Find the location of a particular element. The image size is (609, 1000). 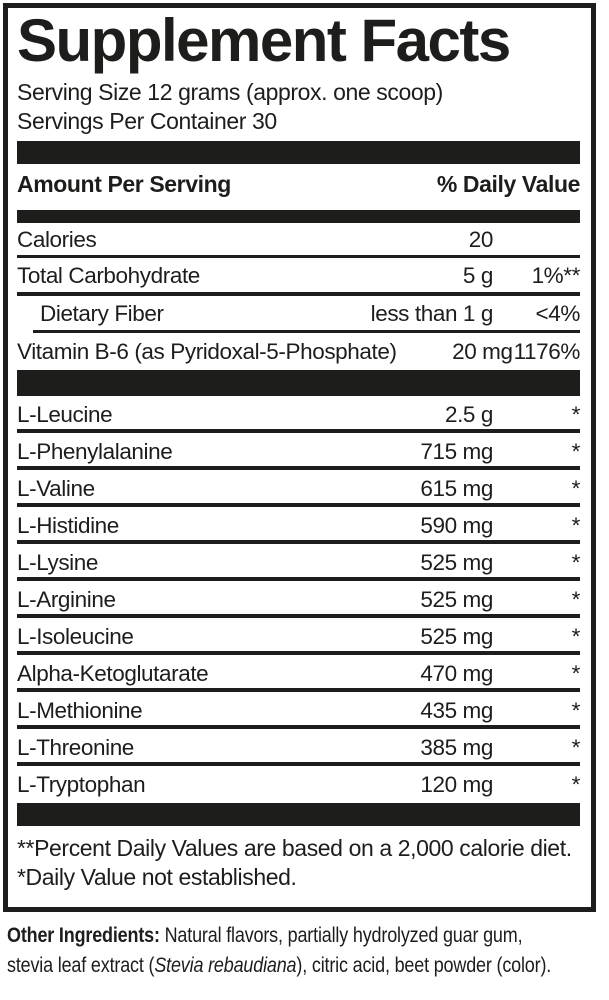

amino-amount: 470 mg is located at coordinates (456, 673).